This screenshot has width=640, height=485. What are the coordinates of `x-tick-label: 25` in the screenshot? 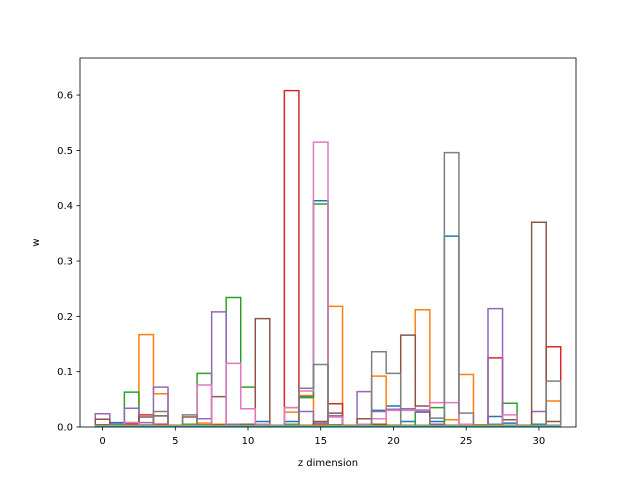 It's located at (466, 441).